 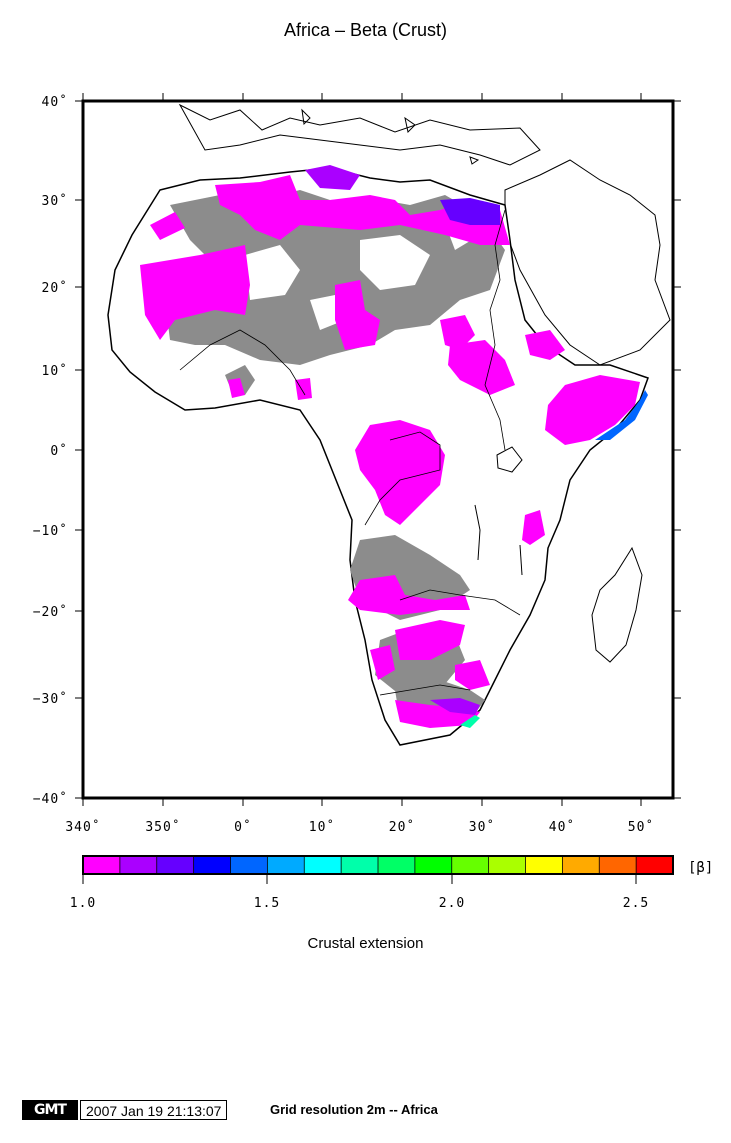 What do you see at coordinates (641, 827) in the screenshot?
I see `lon-label: 50˚` at bounding box center [641, 827].